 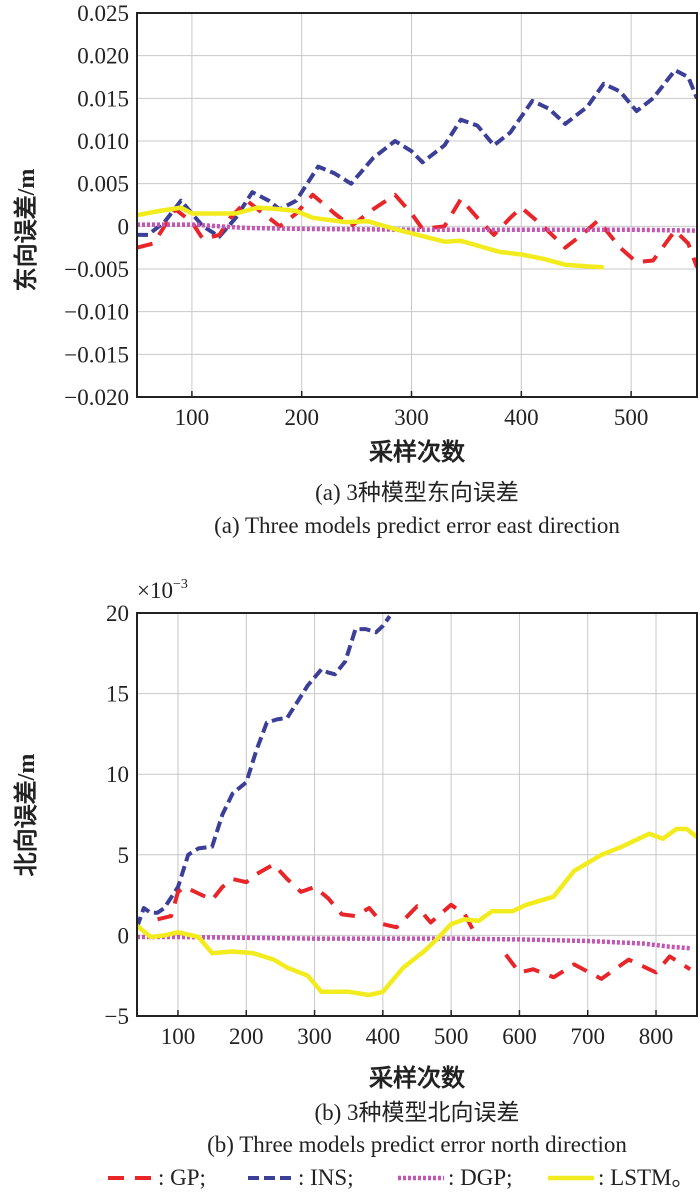 I want to click on y-tick-label: 0.020, so click(x=103, y=56).